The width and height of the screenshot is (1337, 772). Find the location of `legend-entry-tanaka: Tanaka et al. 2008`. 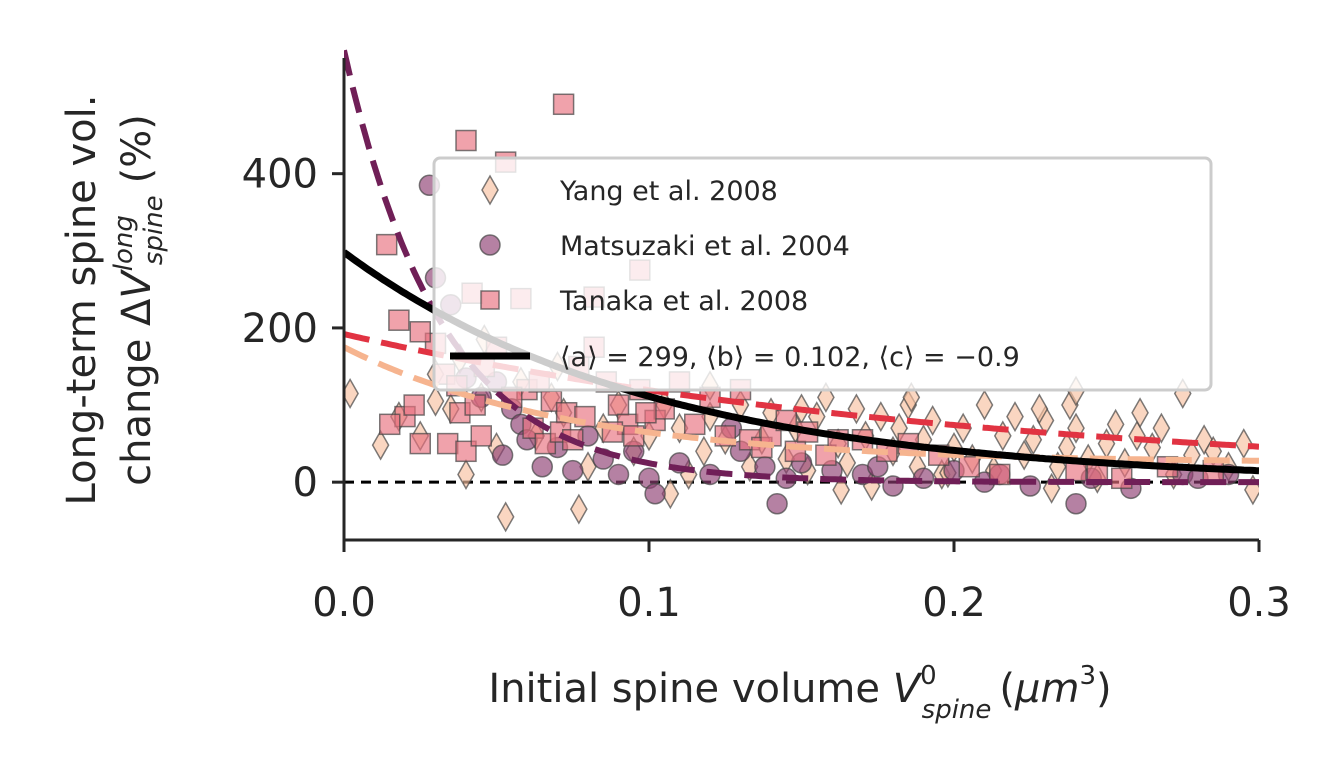

legend-entry-tanaka: Tanaka et al. 2008 is located at coordinates (683, 301).